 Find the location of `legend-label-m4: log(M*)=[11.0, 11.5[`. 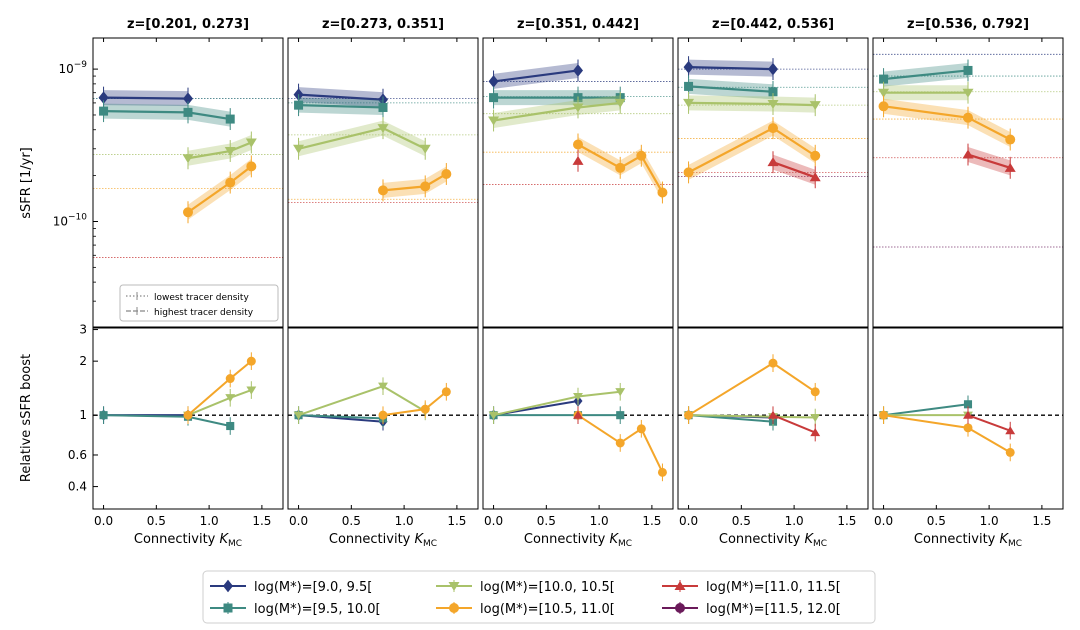

legend-label-m4: log(M*)=[11.0, 11.5[ is located at coordinates (773, 587).